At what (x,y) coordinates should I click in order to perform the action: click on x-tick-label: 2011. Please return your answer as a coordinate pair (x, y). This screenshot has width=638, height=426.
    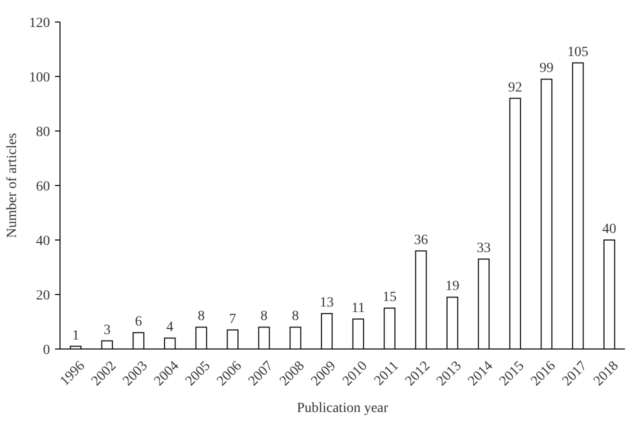
    Looking at the image, I should click on (387, 373).